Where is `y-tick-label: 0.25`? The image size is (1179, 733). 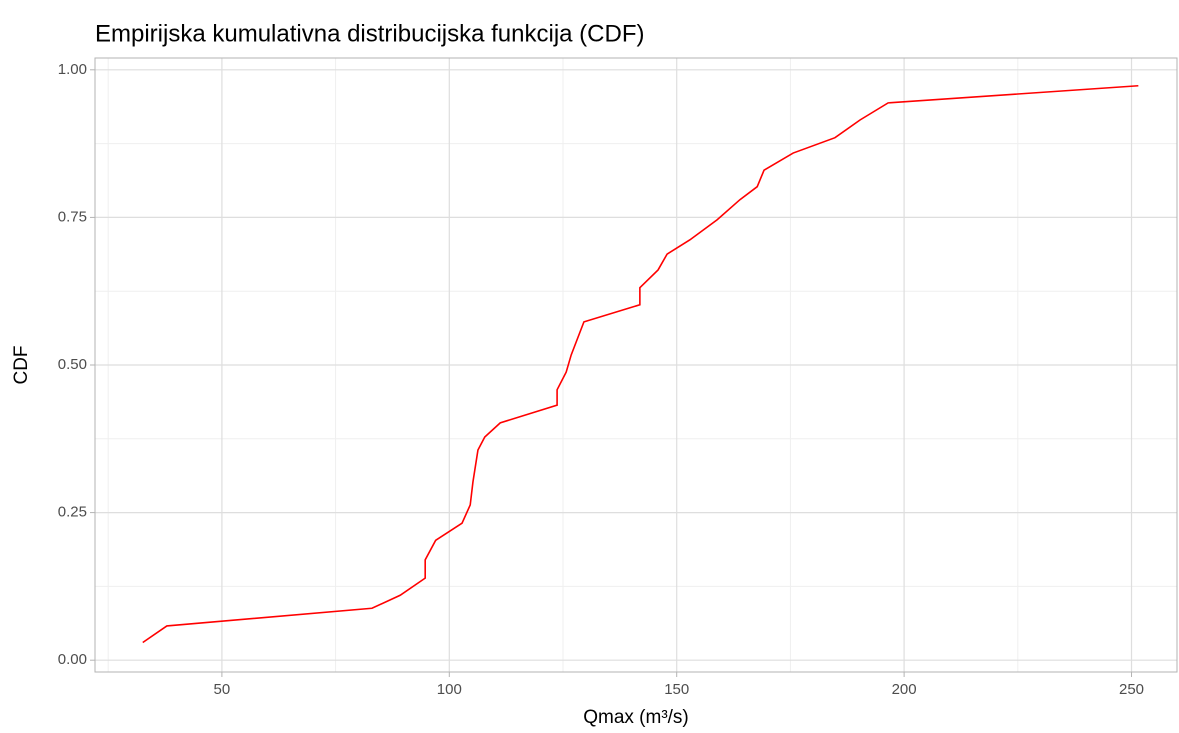
y-tick-label: 0.25 is located at coordinates (72, 512).